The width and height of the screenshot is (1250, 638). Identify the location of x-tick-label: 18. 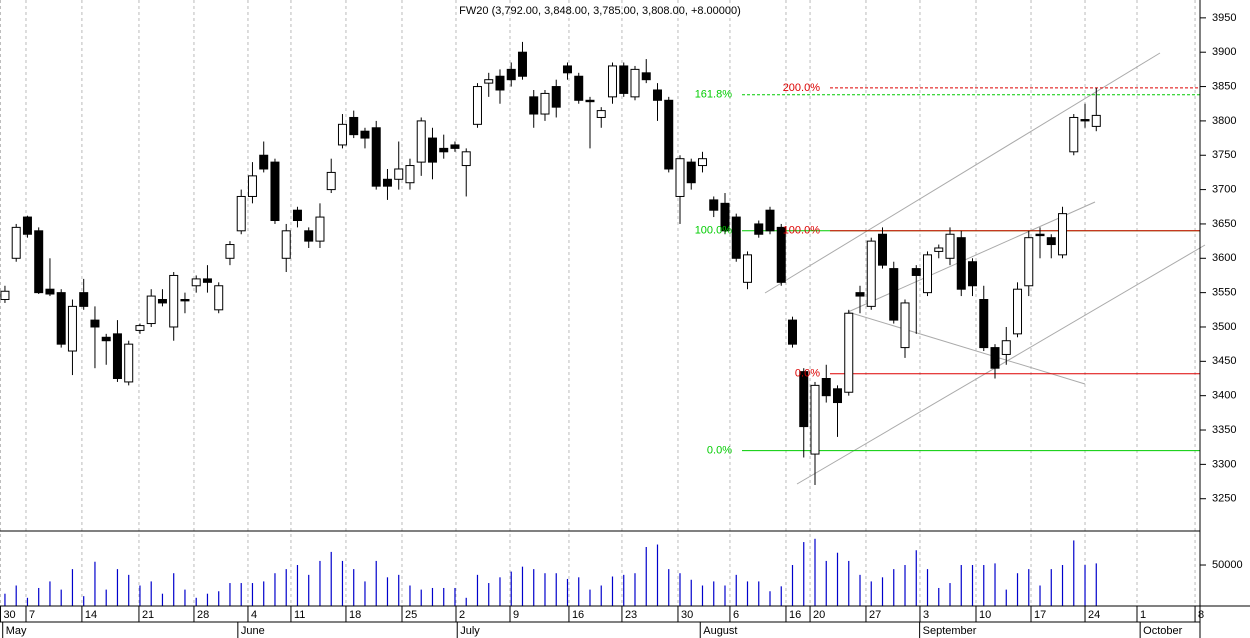
(355, 615).